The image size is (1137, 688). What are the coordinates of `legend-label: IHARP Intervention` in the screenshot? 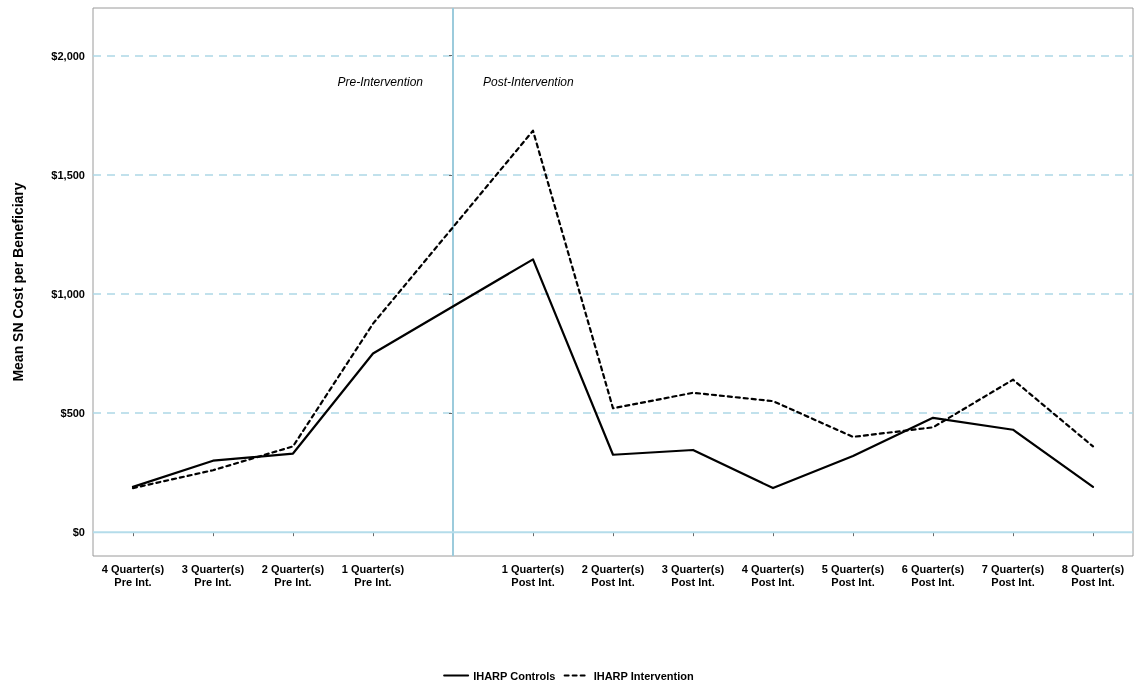 It's located at (643, 675).